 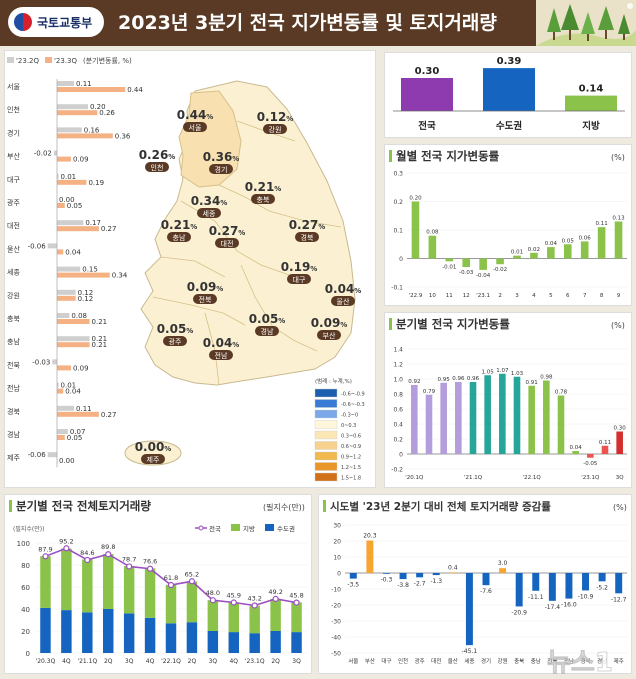 What do you see at coordinates (509, 126) in the screenshot?
I see `overview-label: 수도권` at bounding box center [509, 126].